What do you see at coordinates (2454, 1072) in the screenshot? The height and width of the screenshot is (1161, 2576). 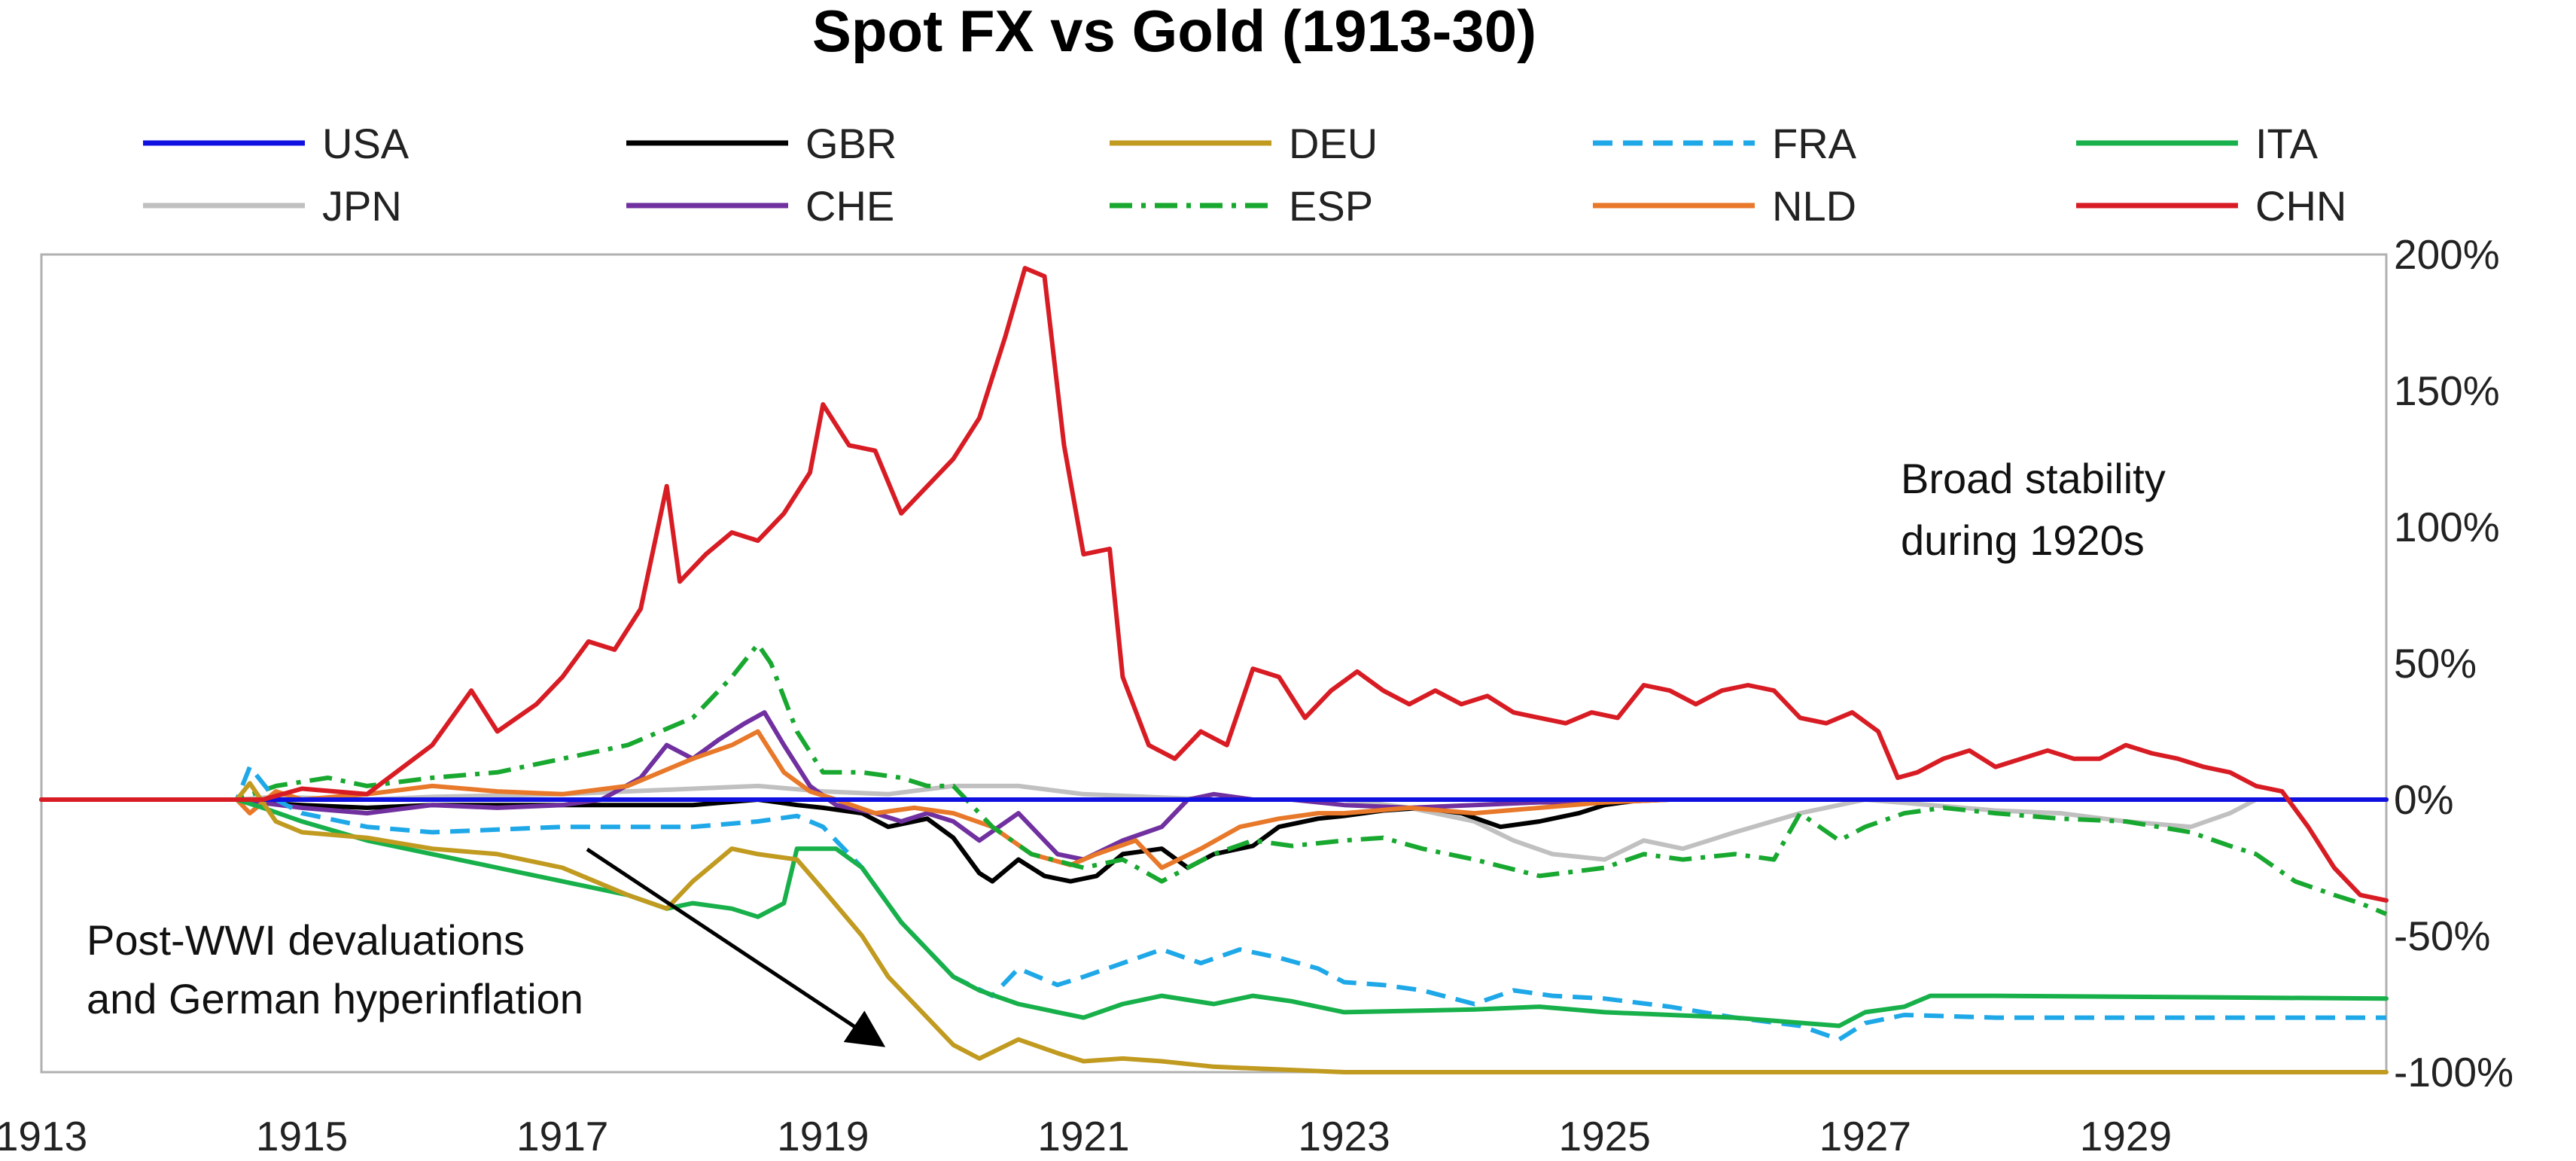 I see `y-tick-label: -100%` at bounding box center [2454, 1072].